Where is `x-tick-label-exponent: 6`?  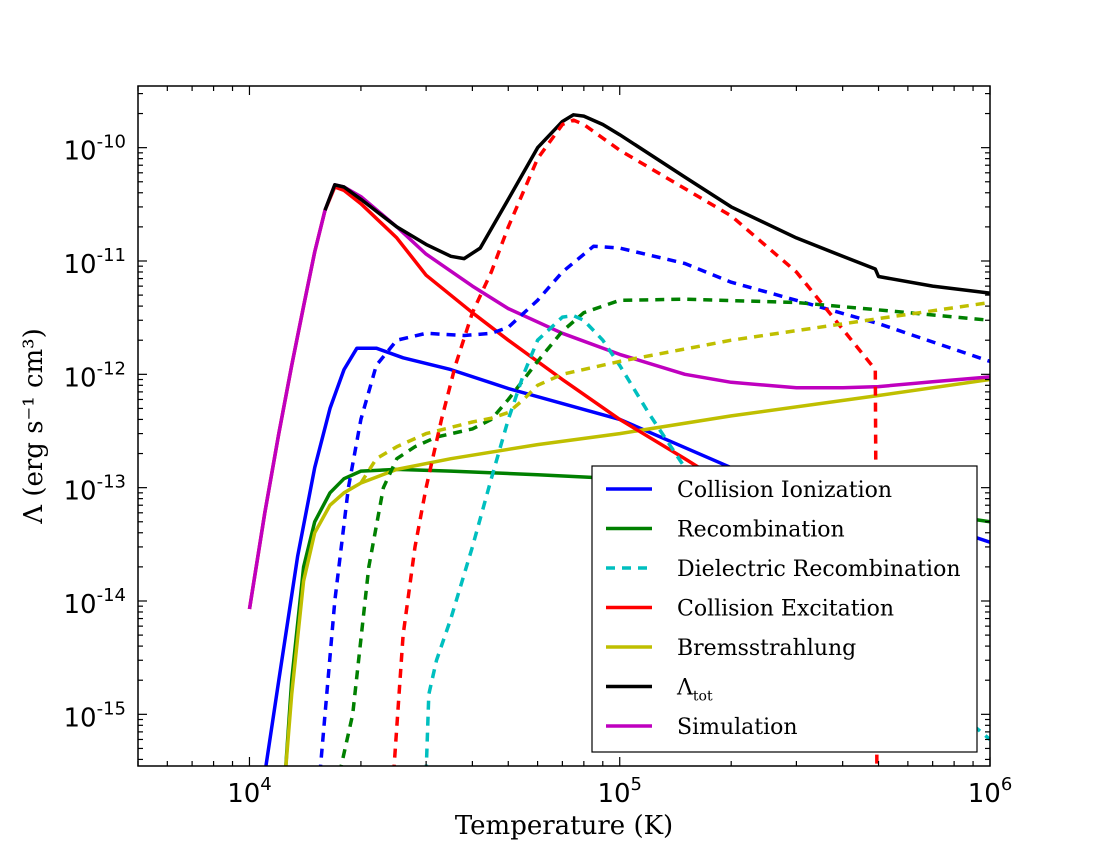
x-tick-label-exponent: 6 is located at coordinates (1006, 784).